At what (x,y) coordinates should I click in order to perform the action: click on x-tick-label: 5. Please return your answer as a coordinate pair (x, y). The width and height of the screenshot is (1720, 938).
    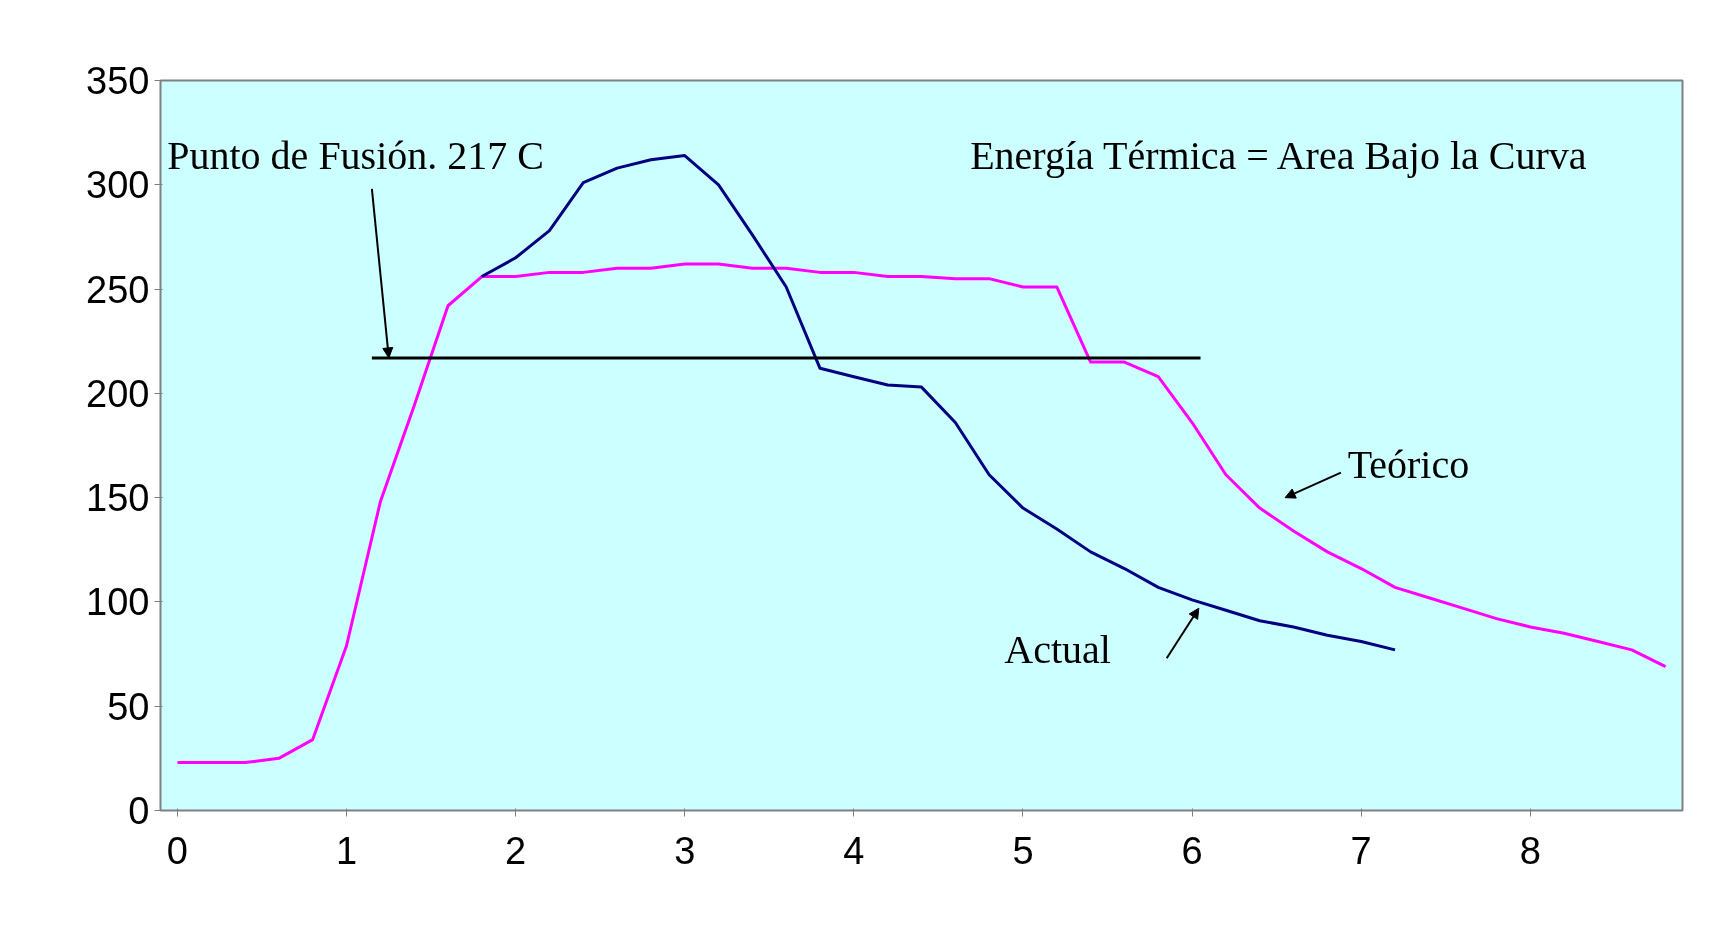
    Looking at the image, I should click on (1023, 850).